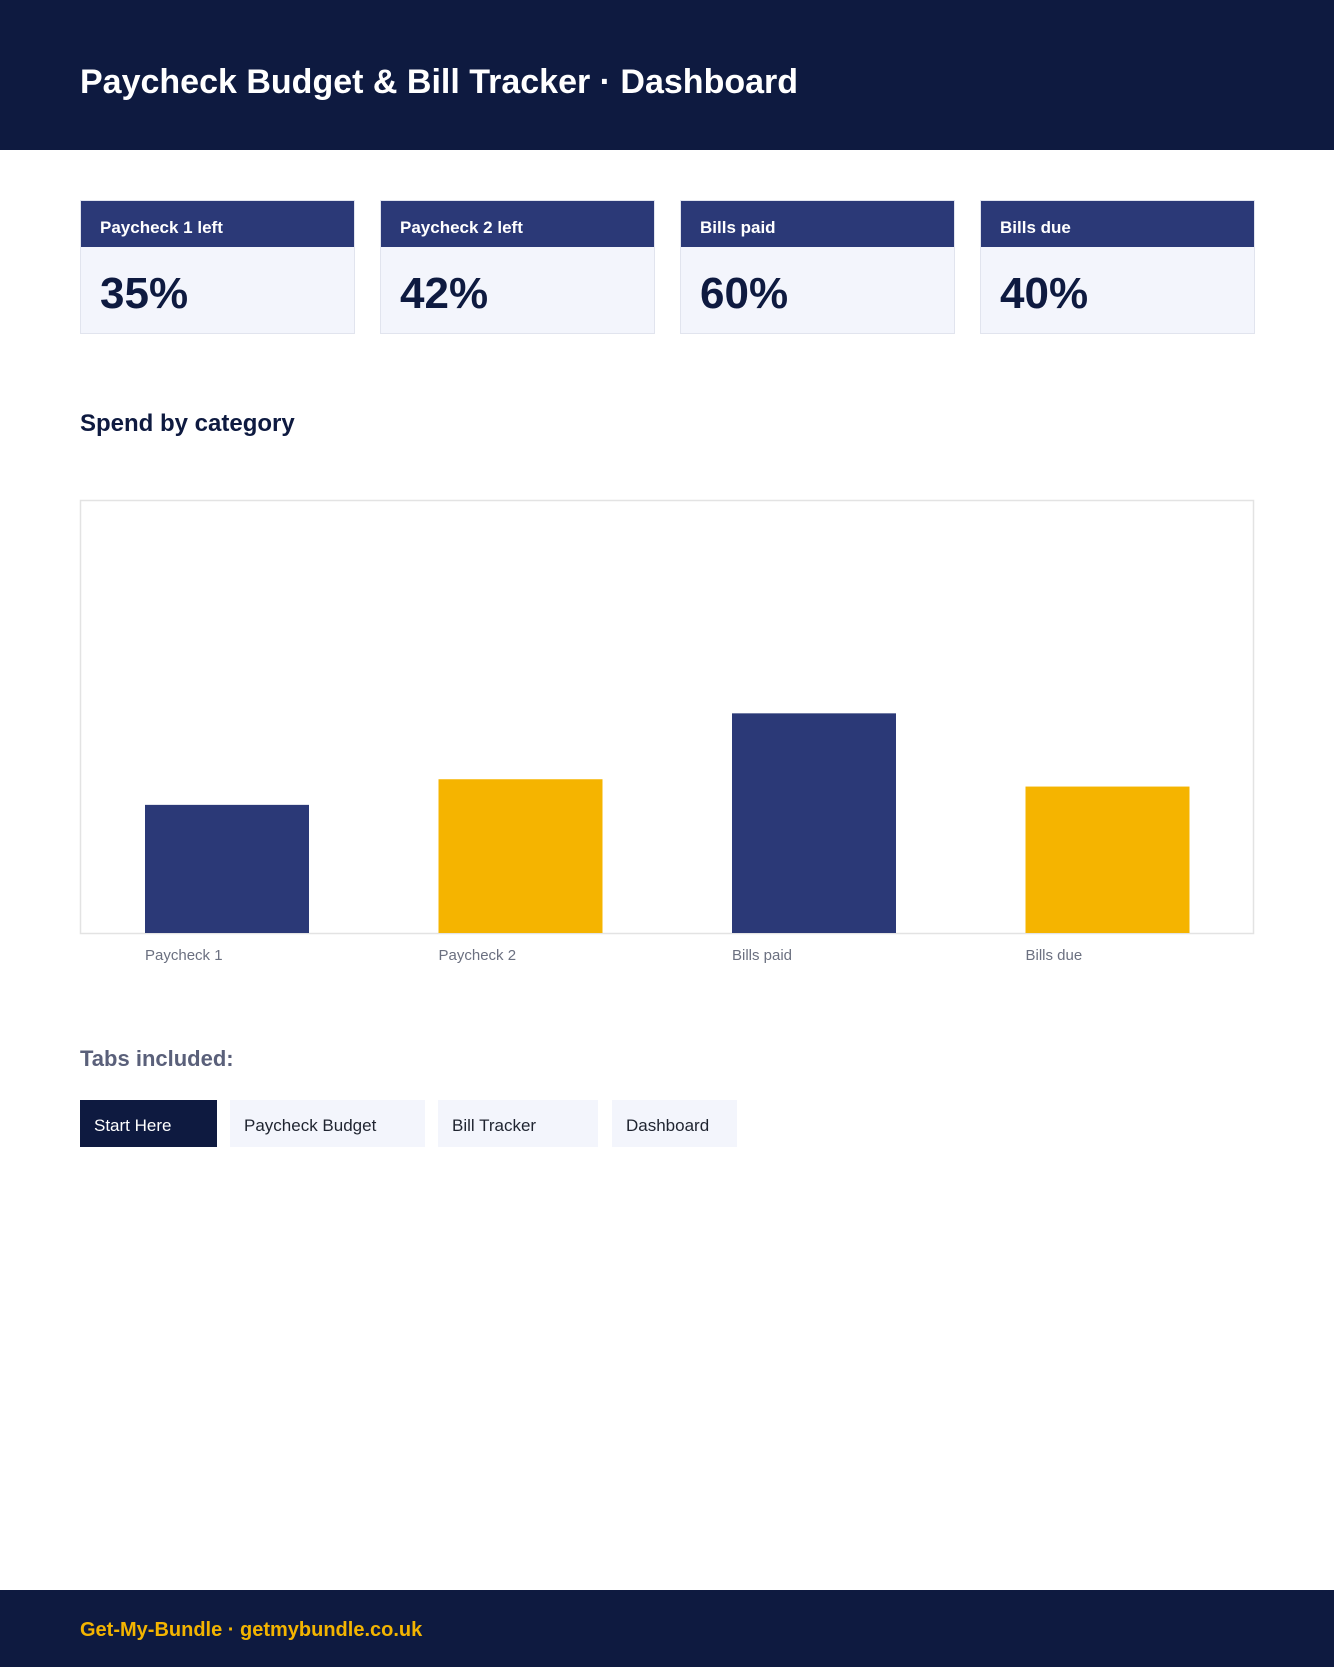 This screenshot has height=1667, width=1334. Describe the element at coordinates (1054, 955) in the screenshot. I see `x-tick-label: Bills due` at that location.